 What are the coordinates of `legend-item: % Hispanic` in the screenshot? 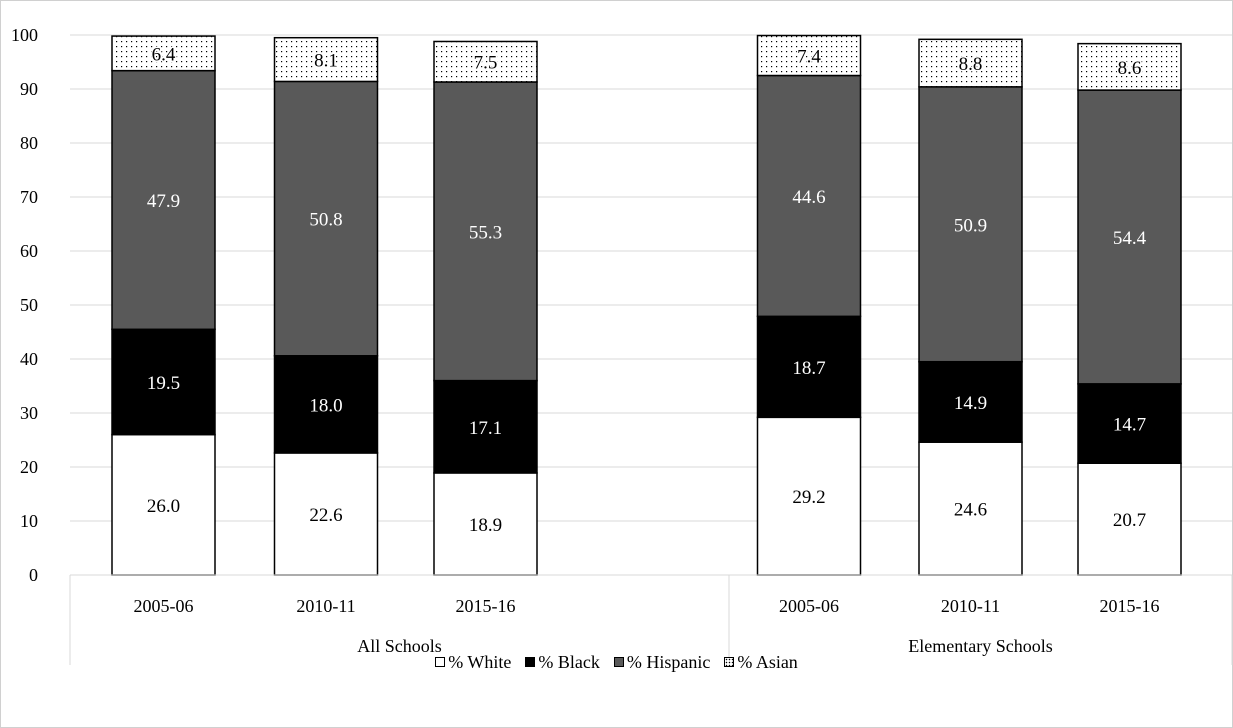 It's located at (662, 662).